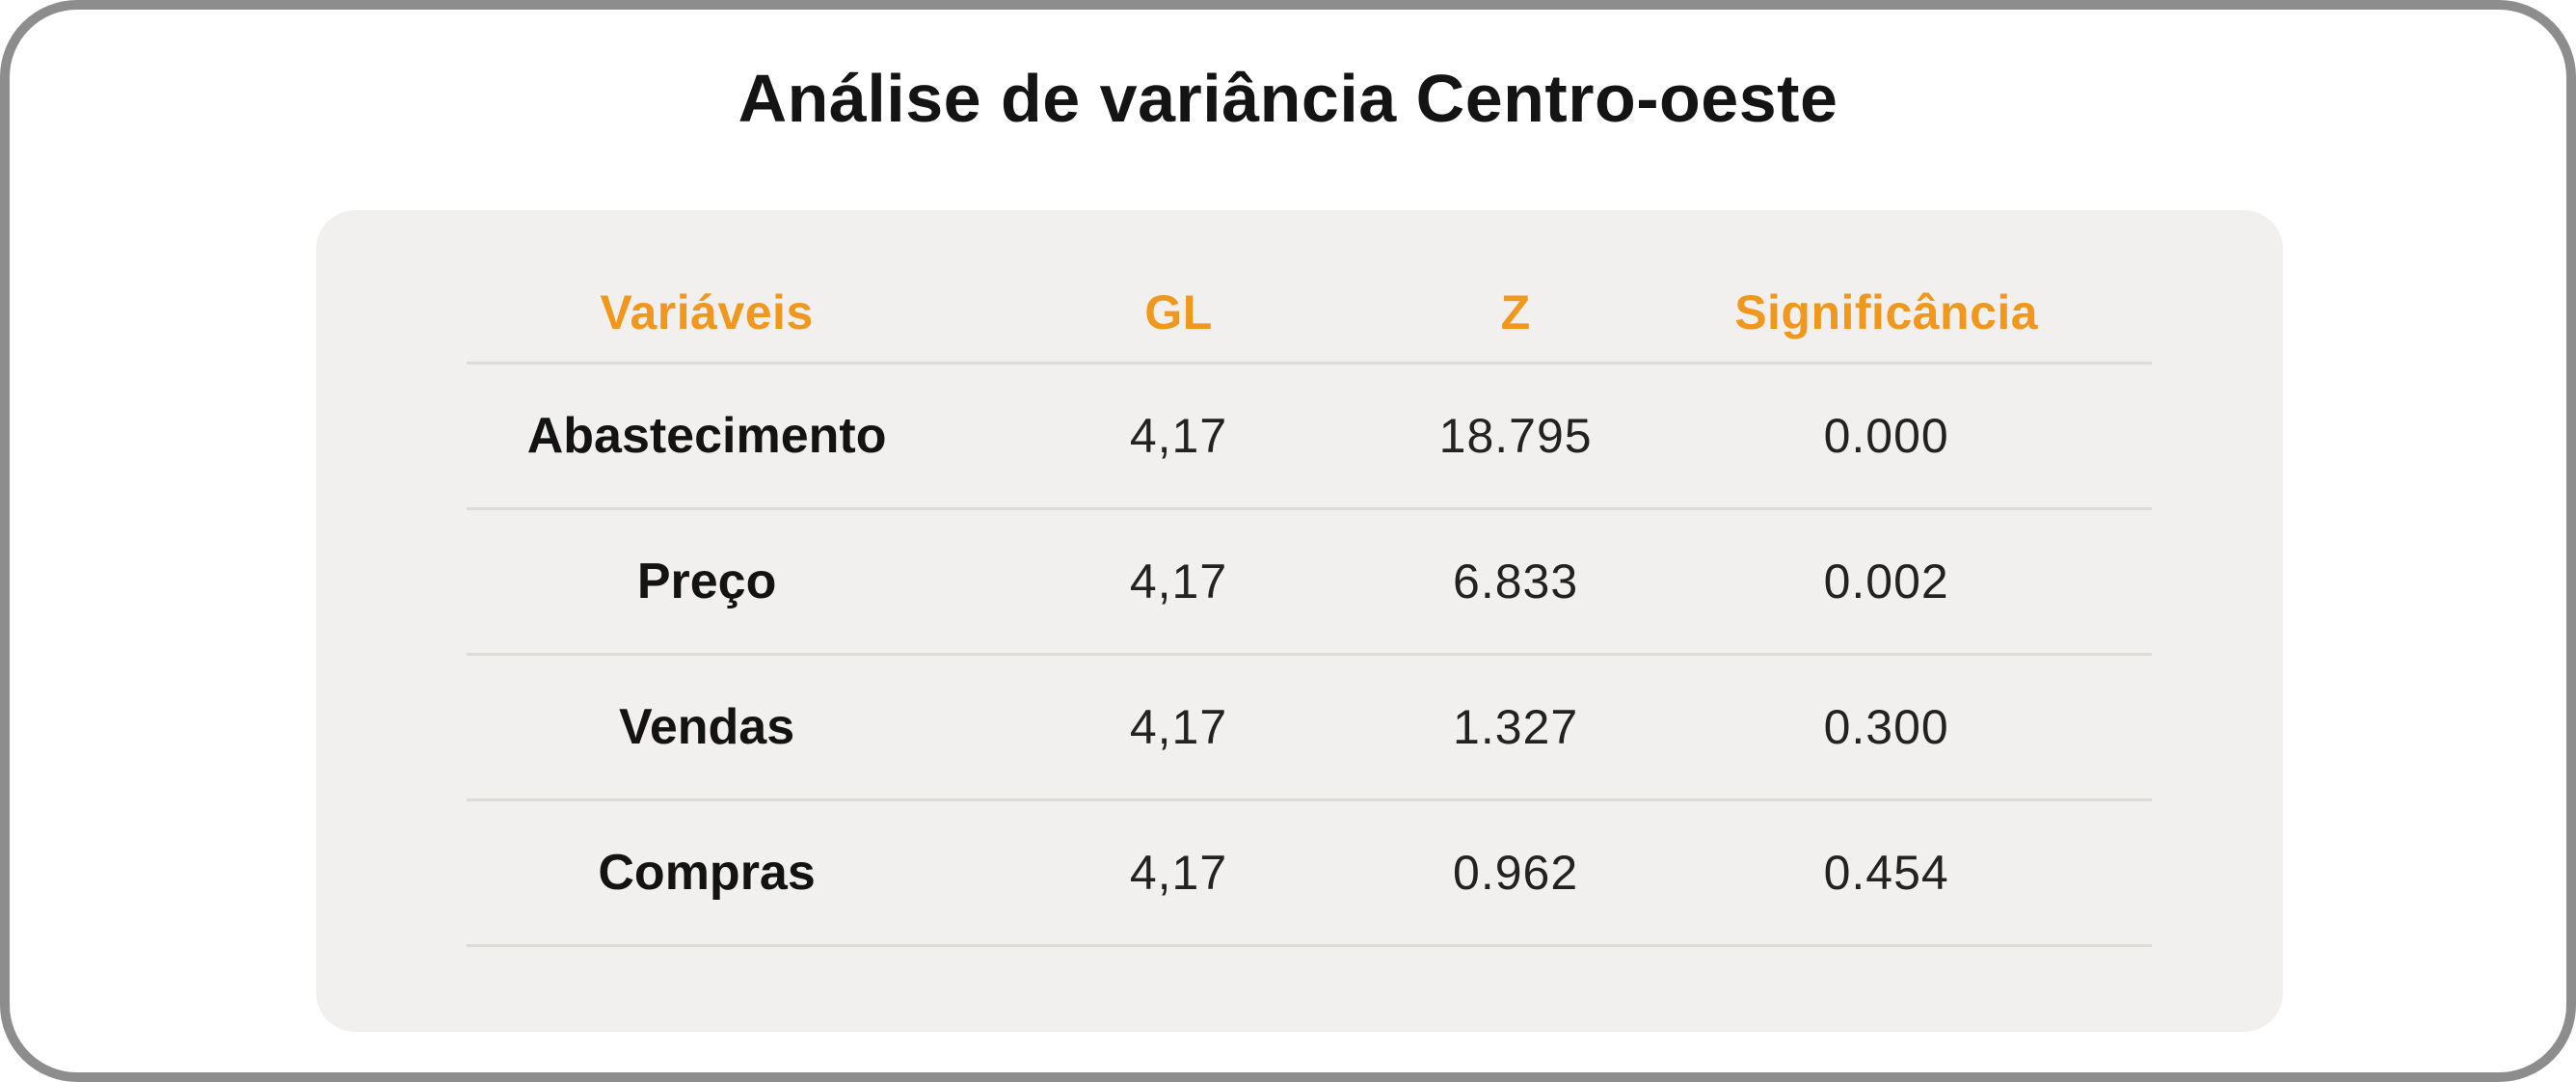 This screenshot has width=2576, height=1082. What do you see at coordinates (1288, 98) in the screenshot?
I see `page-title: Análise de variância Centro-oeste` at bounding box center [1288, 98].